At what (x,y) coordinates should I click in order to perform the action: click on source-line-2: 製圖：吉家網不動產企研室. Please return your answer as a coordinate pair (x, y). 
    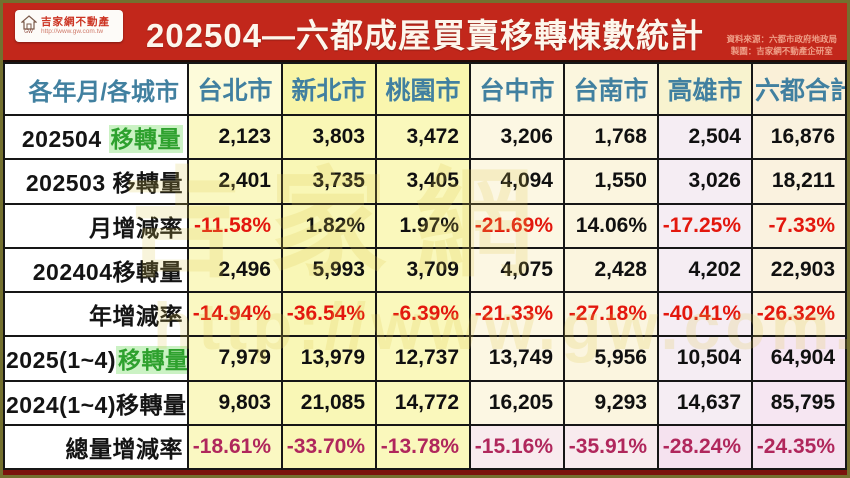
    Looking at the image, I should click on (781, 50).